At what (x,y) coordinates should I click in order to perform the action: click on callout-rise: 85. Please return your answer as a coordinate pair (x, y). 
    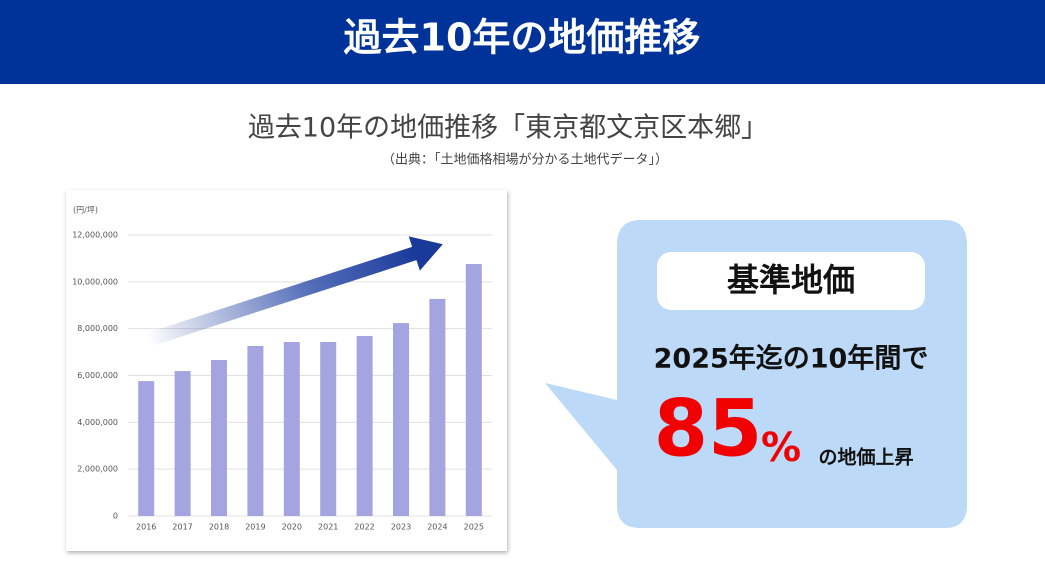
    Looking at the image, I should click on (708, 429).